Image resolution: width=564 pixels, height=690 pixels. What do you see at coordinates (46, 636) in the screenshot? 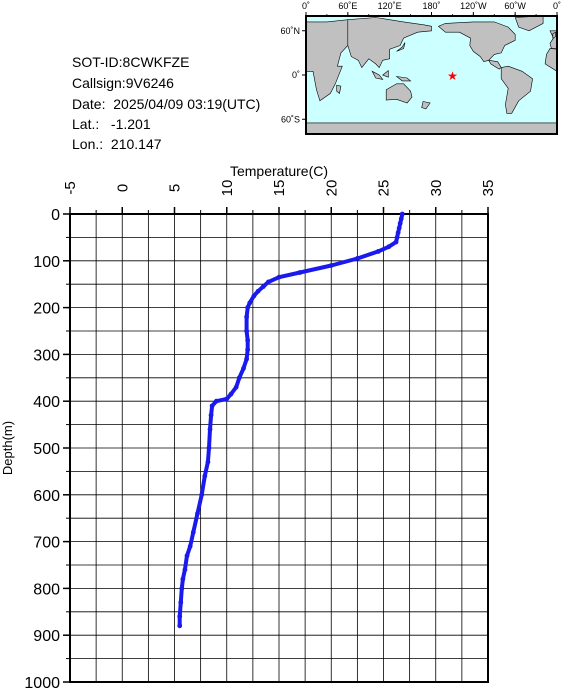
I see `y-tick-label: 900` at bounding box center [46, 636].